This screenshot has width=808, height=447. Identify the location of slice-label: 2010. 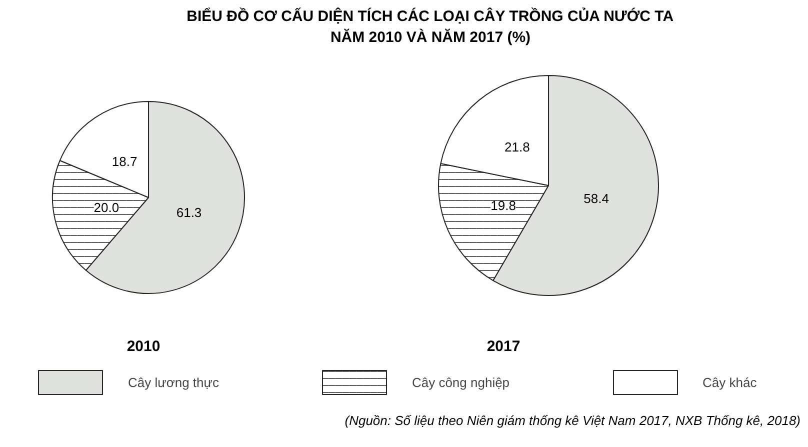
(143, 346).